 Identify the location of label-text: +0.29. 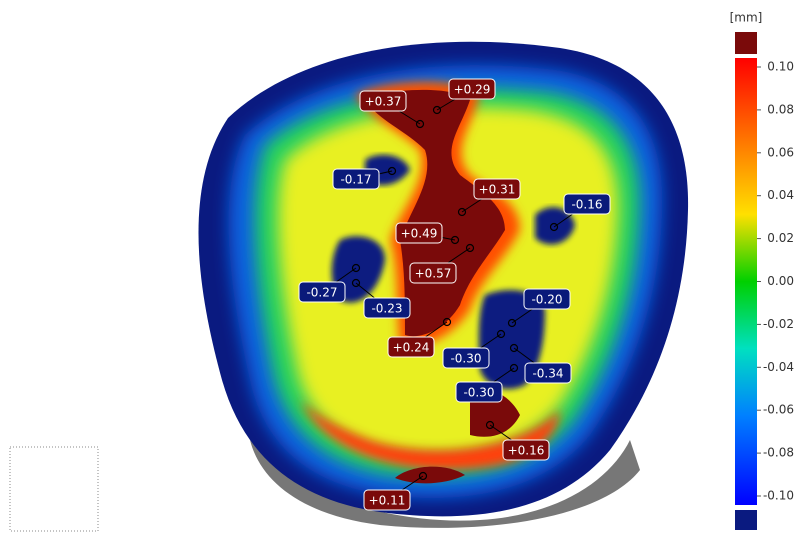
(472, 90).